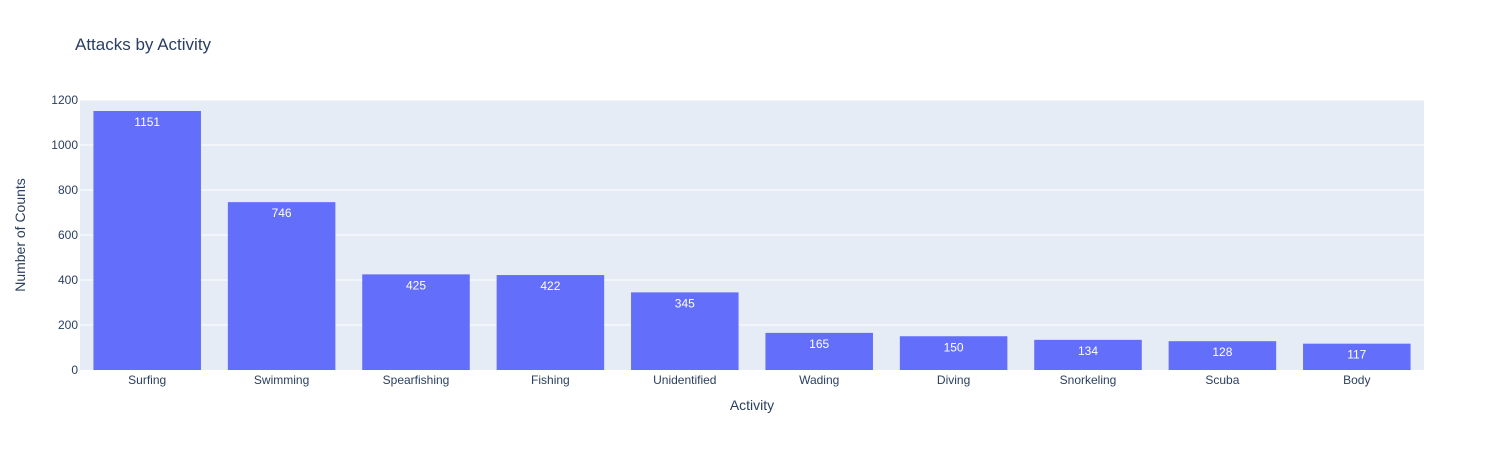 The image size is (1504, 450). I want to click on x-tick-label: Wading, so click(819, 380).